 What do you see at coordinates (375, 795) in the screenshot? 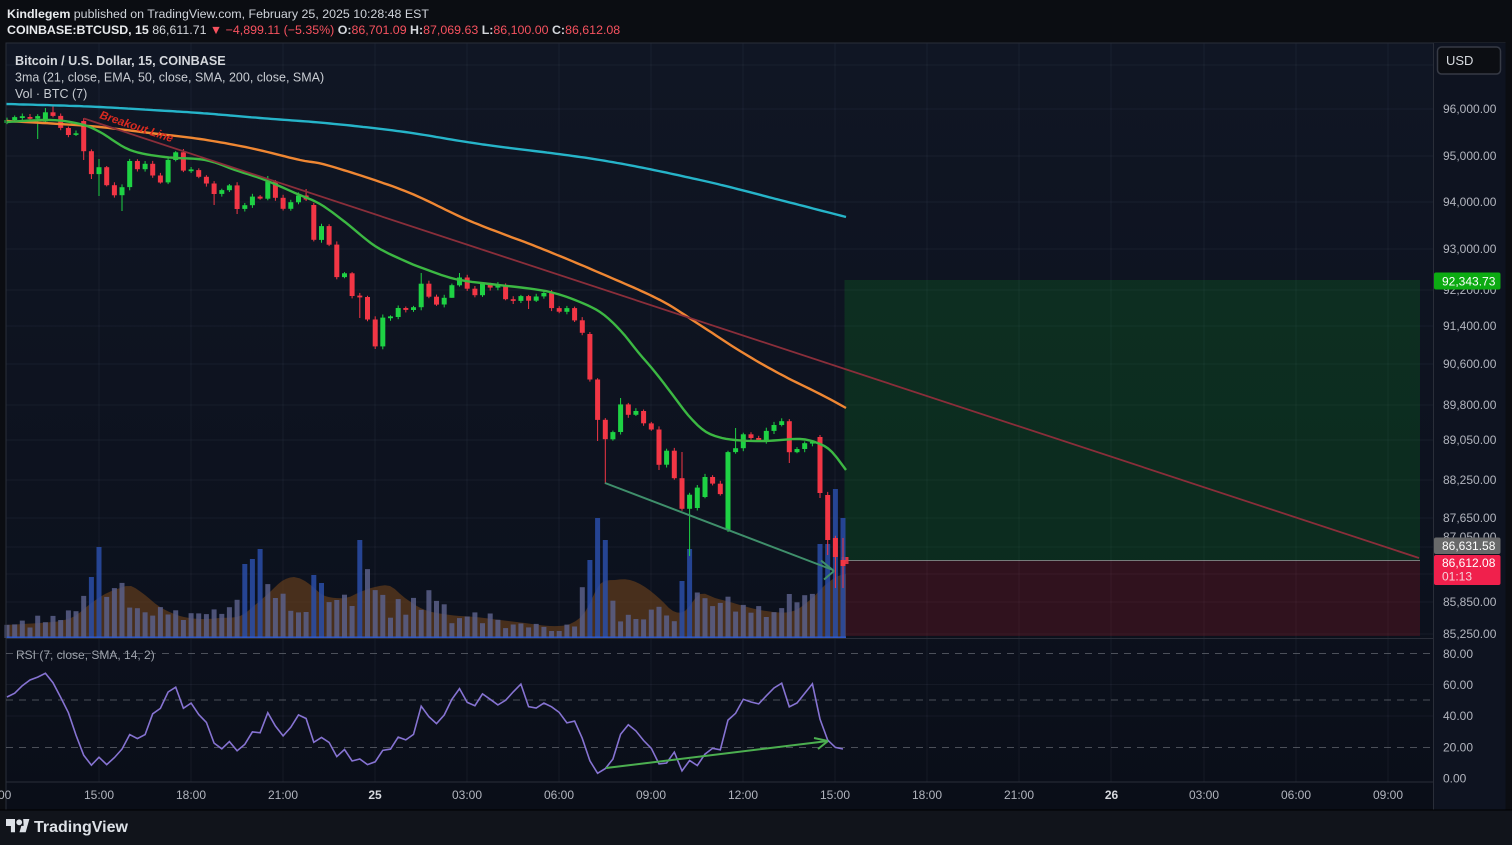
I see `svg-text: 25` at bounding box center [375, 795].